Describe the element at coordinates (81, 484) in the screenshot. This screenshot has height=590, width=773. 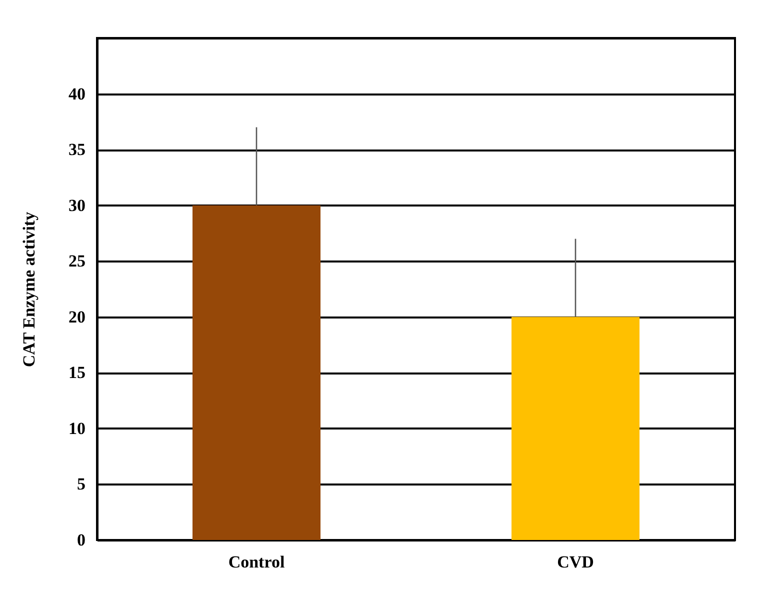
I see `y-tick-label: 5` at that location.